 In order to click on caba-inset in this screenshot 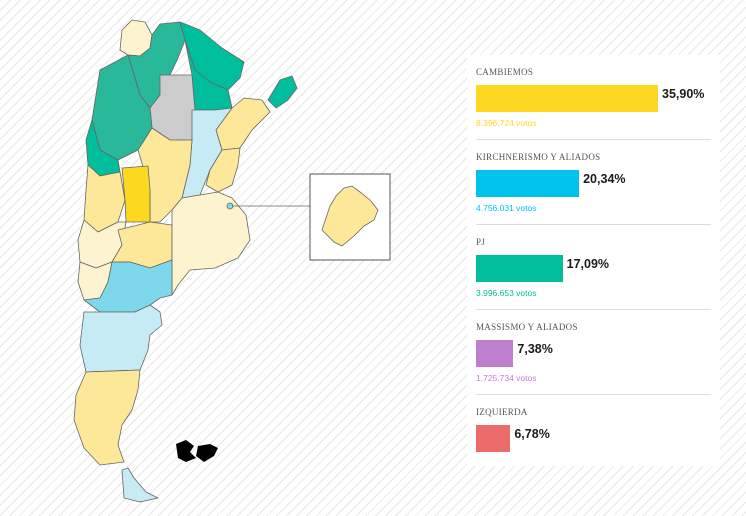, I will do `click(350, 217)`.